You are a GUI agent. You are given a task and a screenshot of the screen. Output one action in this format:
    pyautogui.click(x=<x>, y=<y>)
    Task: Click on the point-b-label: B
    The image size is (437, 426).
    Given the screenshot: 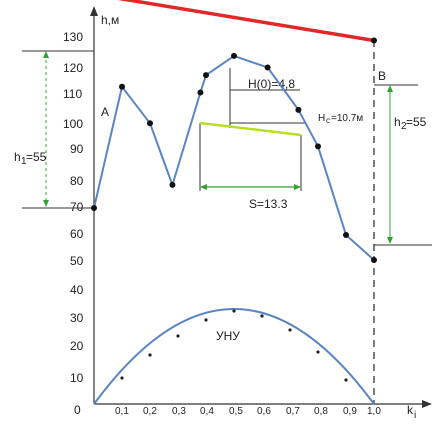 What is the action you would take?
    pyautogui.click(x=382, y=76)
    